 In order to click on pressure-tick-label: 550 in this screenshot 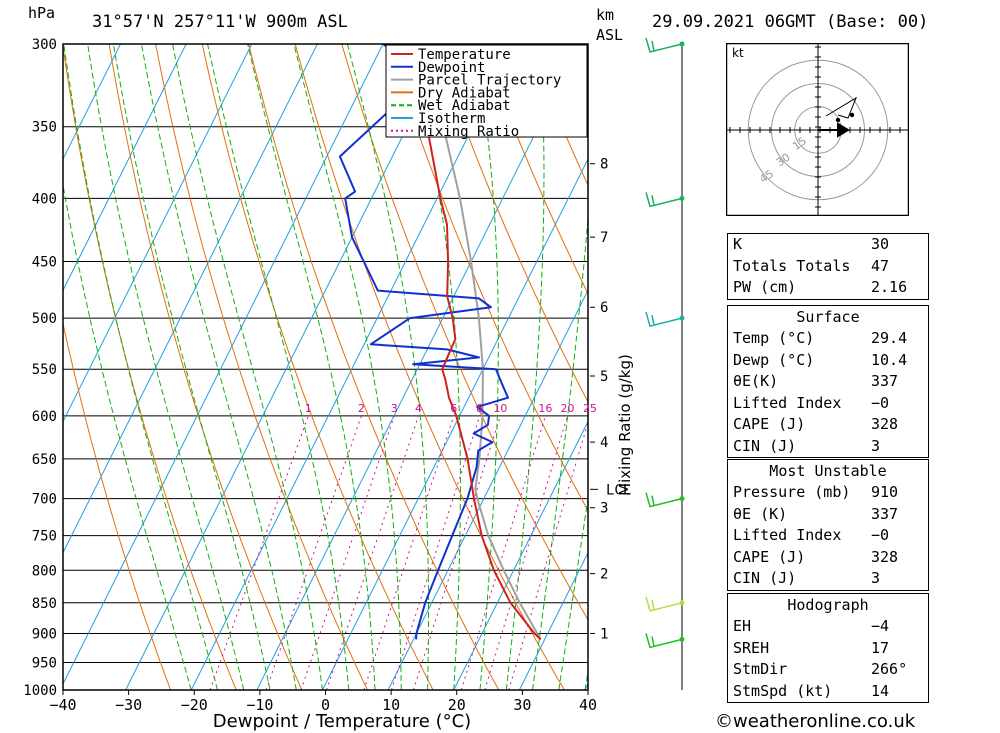, I will do `click(44, 370)`.